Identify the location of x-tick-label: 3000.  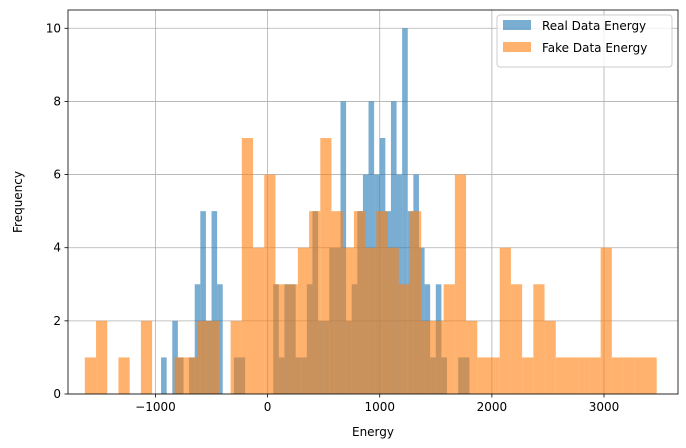
(604, 407).